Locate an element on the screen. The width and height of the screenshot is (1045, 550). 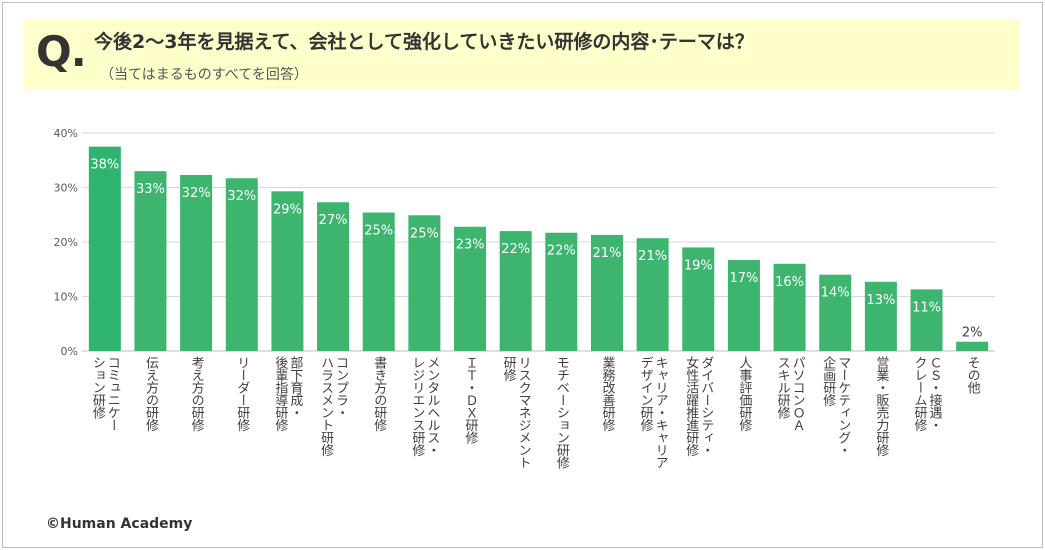
category-label: 部下育成・ is located at coordinates (295, 387).